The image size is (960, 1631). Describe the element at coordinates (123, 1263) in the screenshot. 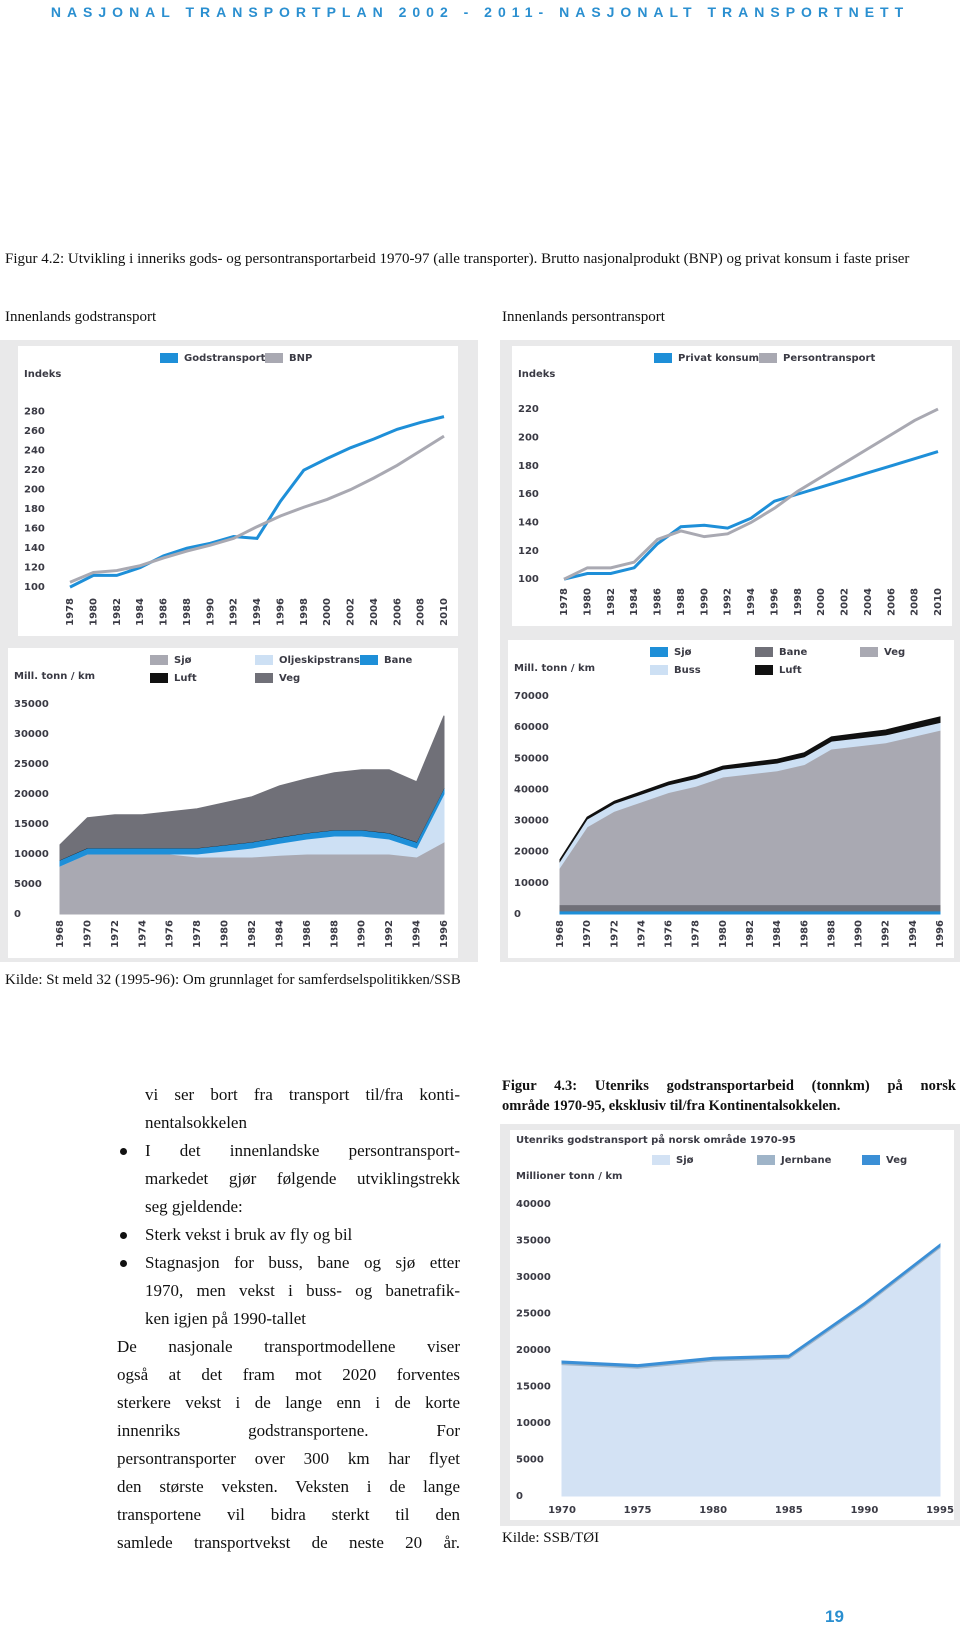

I see `bullet` at that location.